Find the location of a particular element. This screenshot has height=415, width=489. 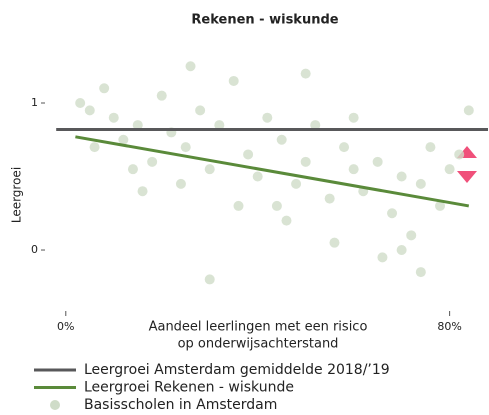

legend-label: Basisscholen in Amsterdam is located at coordinates (180, 405).